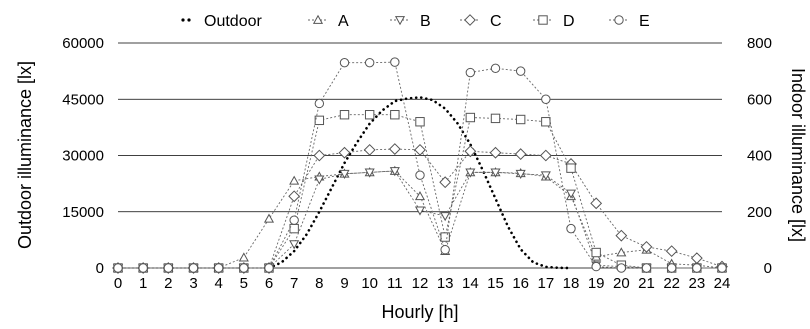 Image resolution: width=810 pixels, height=329 pixels. What do you see at coordinates (759, 99) in the screenshot?
I see `y-right-tick-label: 600` at bounding box center [759, 99].